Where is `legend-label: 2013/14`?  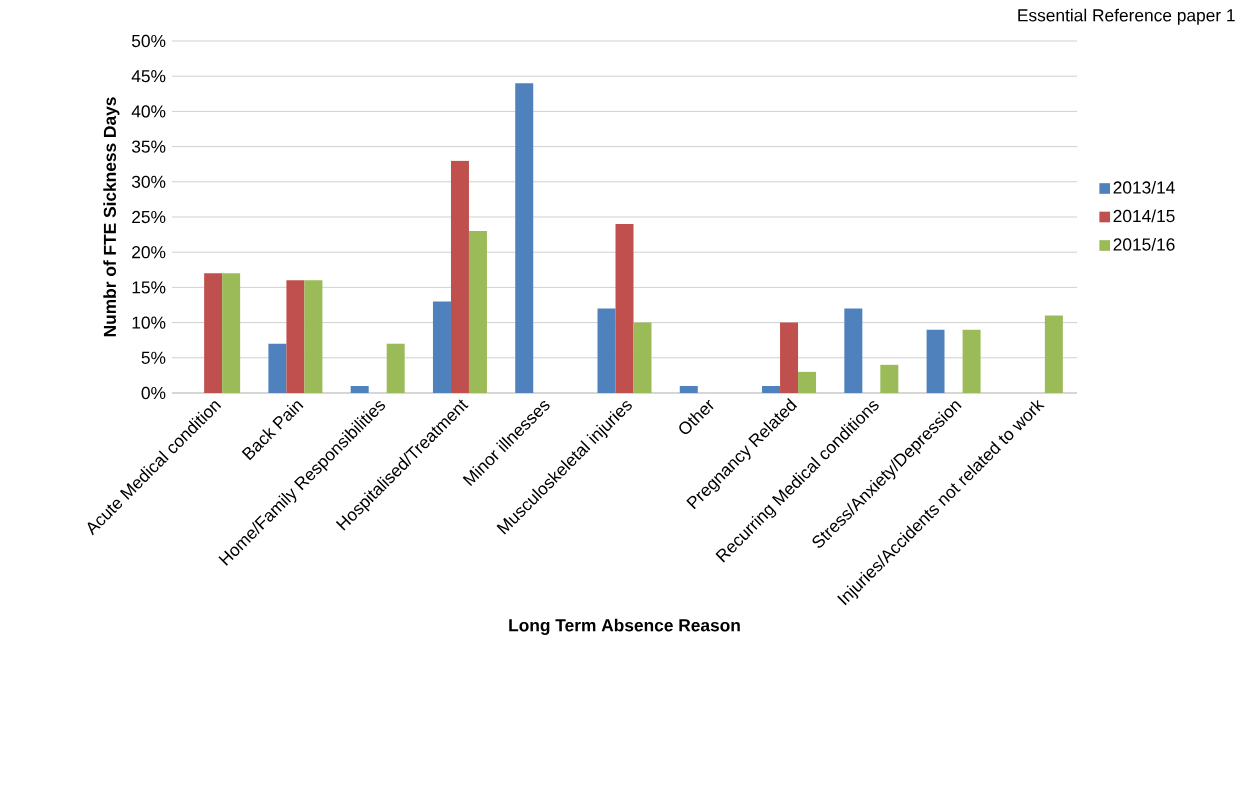
legend-label: 2013/14 is located at coordinates (1144, 187).